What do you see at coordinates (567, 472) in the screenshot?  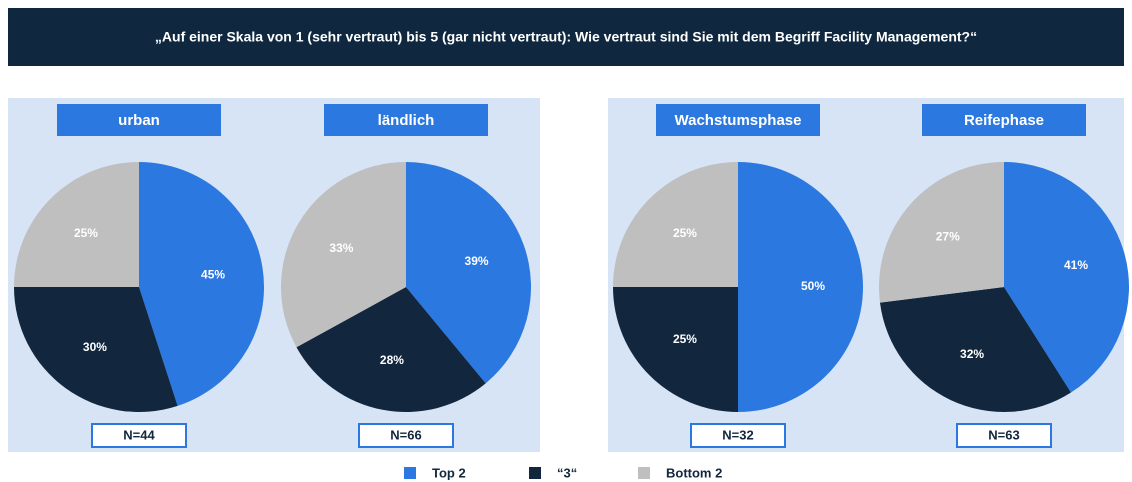 I see `legend-label: “3“` at bounding box center [567, 472].